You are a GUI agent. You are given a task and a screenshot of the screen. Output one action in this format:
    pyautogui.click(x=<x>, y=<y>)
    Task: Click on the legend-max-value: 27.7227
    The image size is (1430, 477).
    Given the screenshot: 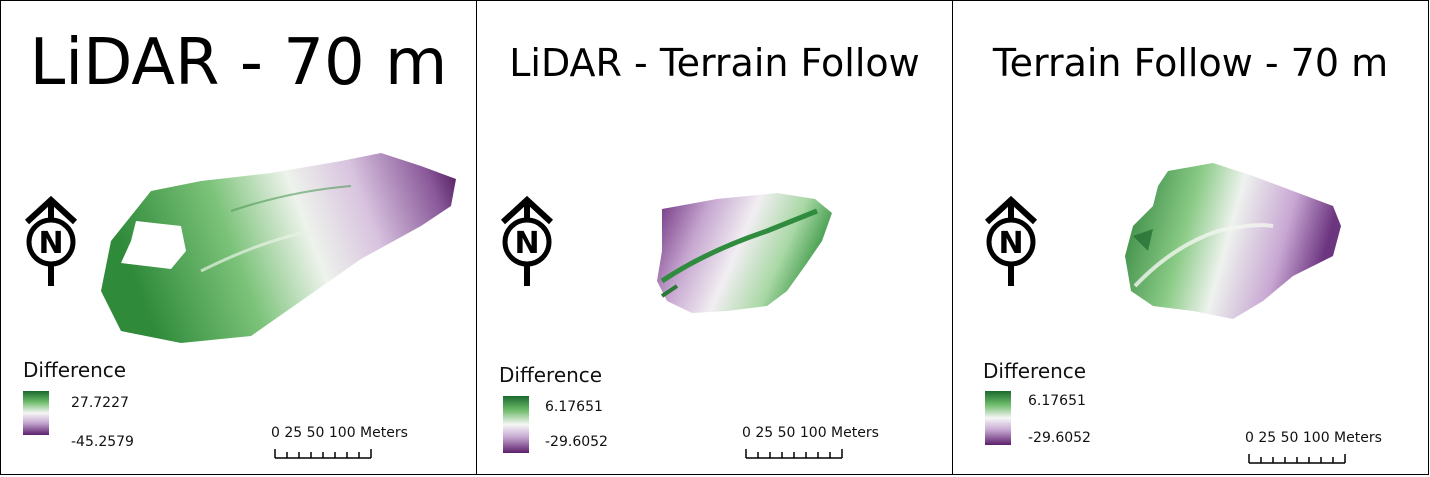 What is the action you would take?
    pyautogui.click(x=100, y=403)
    